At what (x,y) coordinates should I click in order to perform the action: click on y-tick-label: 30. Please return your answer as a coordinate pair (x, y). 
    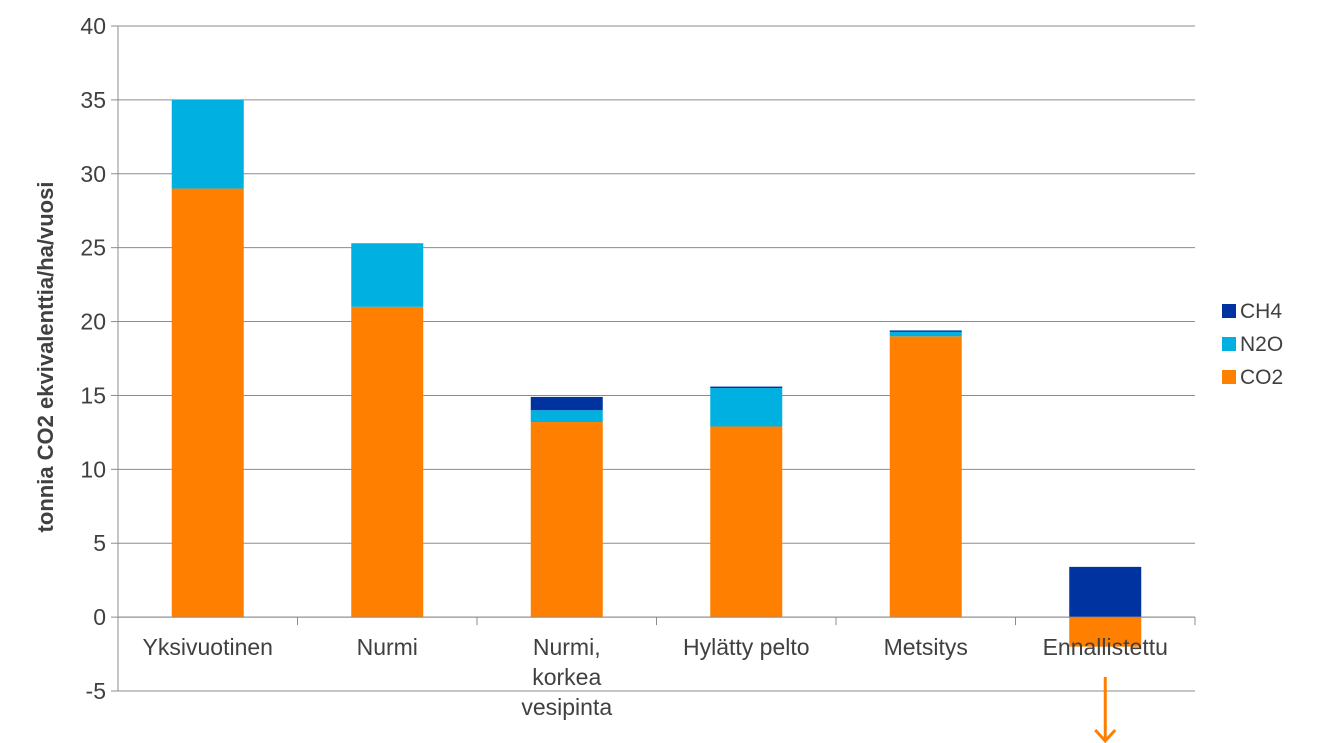
    Looking at the image, I should click on (93, 174).